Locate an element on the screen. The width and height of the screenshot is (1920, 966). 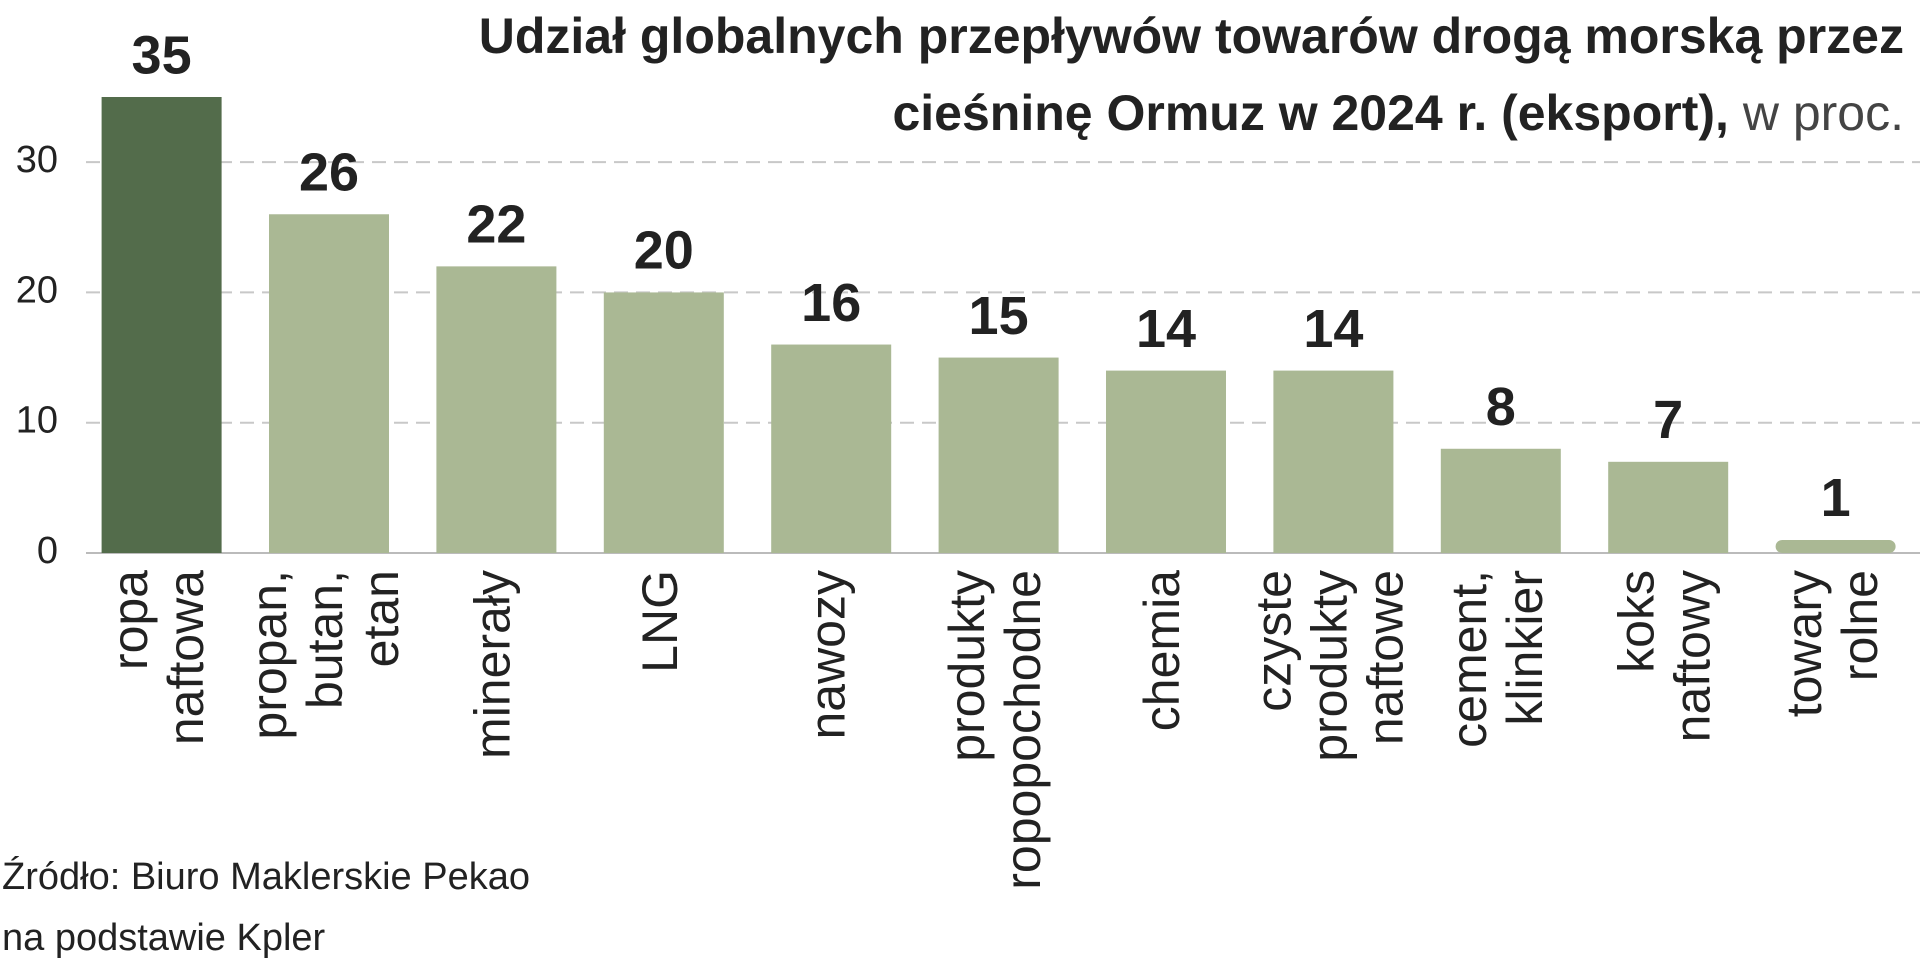
y-tick-label: 0 is located at coordinates (47, 551).